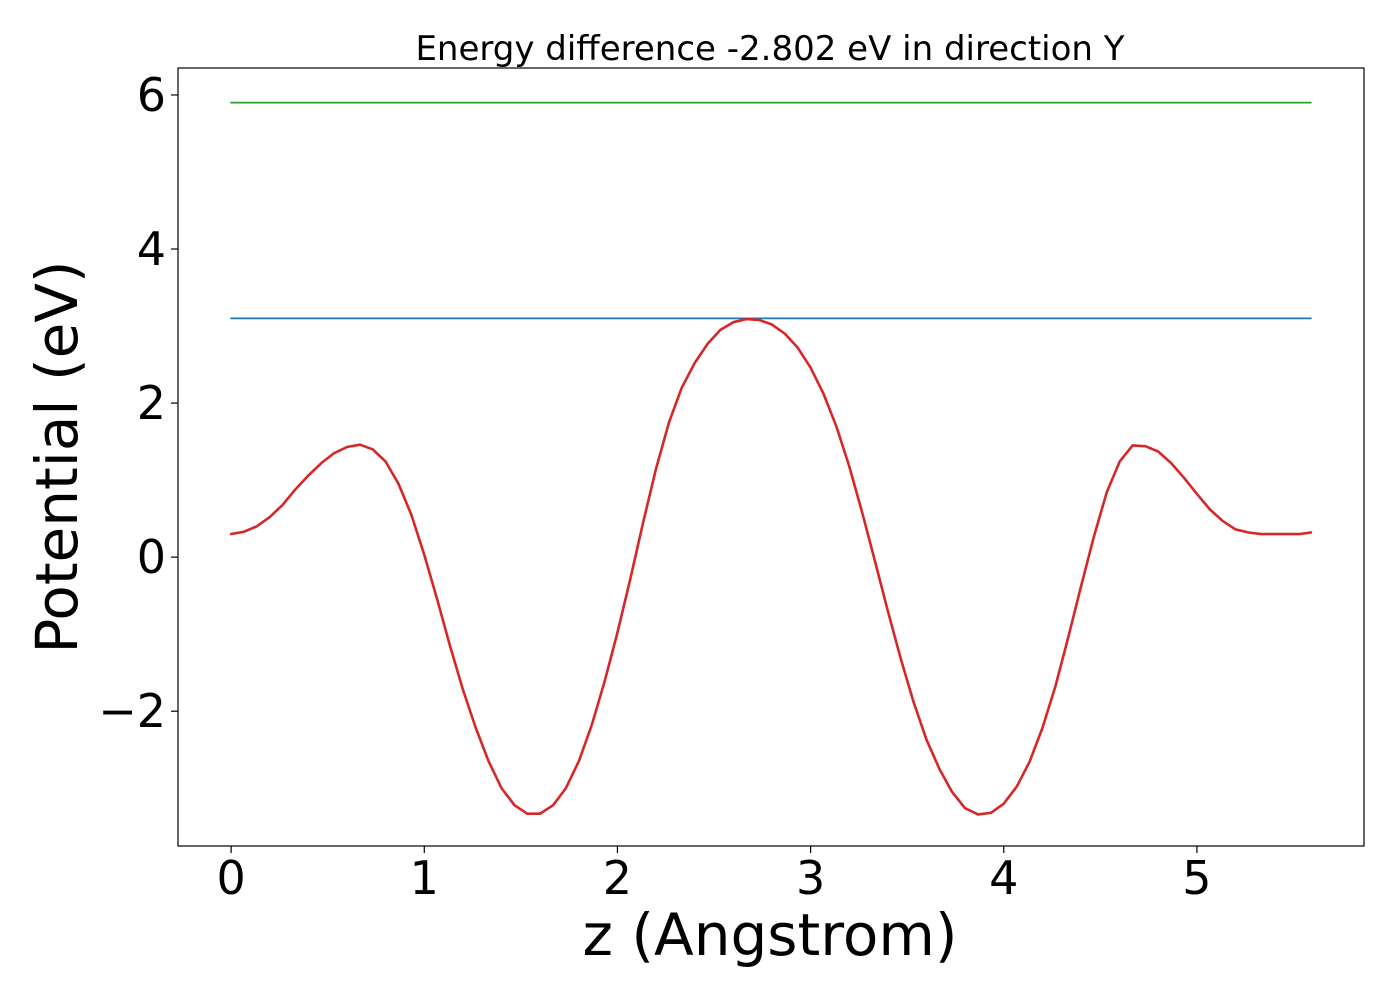 The image size is (1400, 1000). Describe the element at coordinates (151, 557) in the screenshot. I see `y-tick-label: 0` at that location.